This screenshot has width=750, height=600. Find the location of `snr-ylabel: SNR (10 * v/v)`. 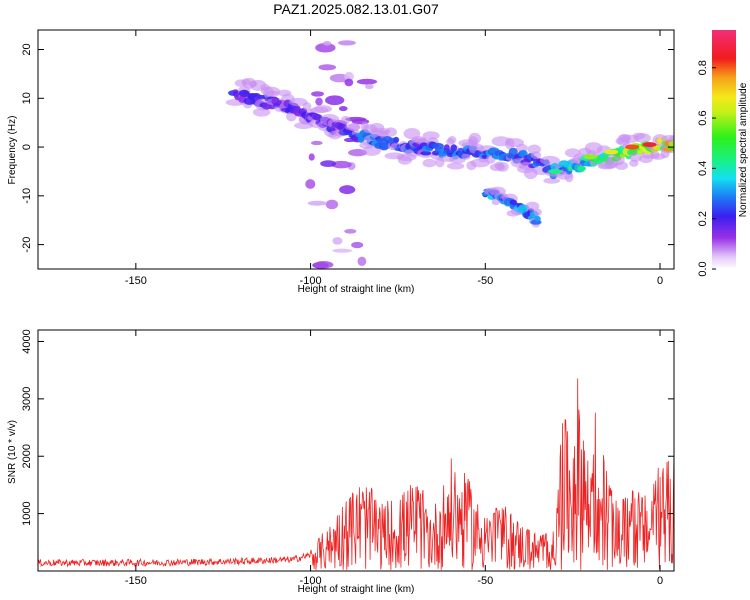

snr-ylabel: SNR (10 * v/v) is located at coordinates (12, 452).